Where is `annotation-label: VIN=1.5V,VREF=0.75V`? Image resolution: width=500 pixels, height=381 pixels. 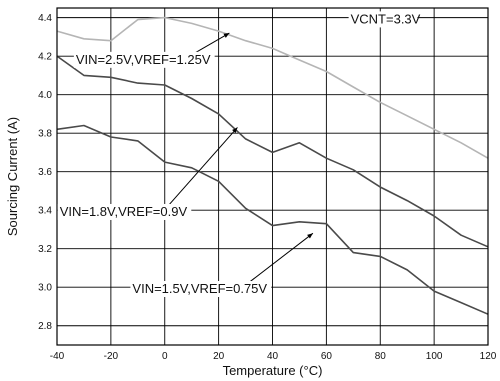
annotation-label: VIN=1.5V,VREF=0.75V is located at coordinates (199, 288).